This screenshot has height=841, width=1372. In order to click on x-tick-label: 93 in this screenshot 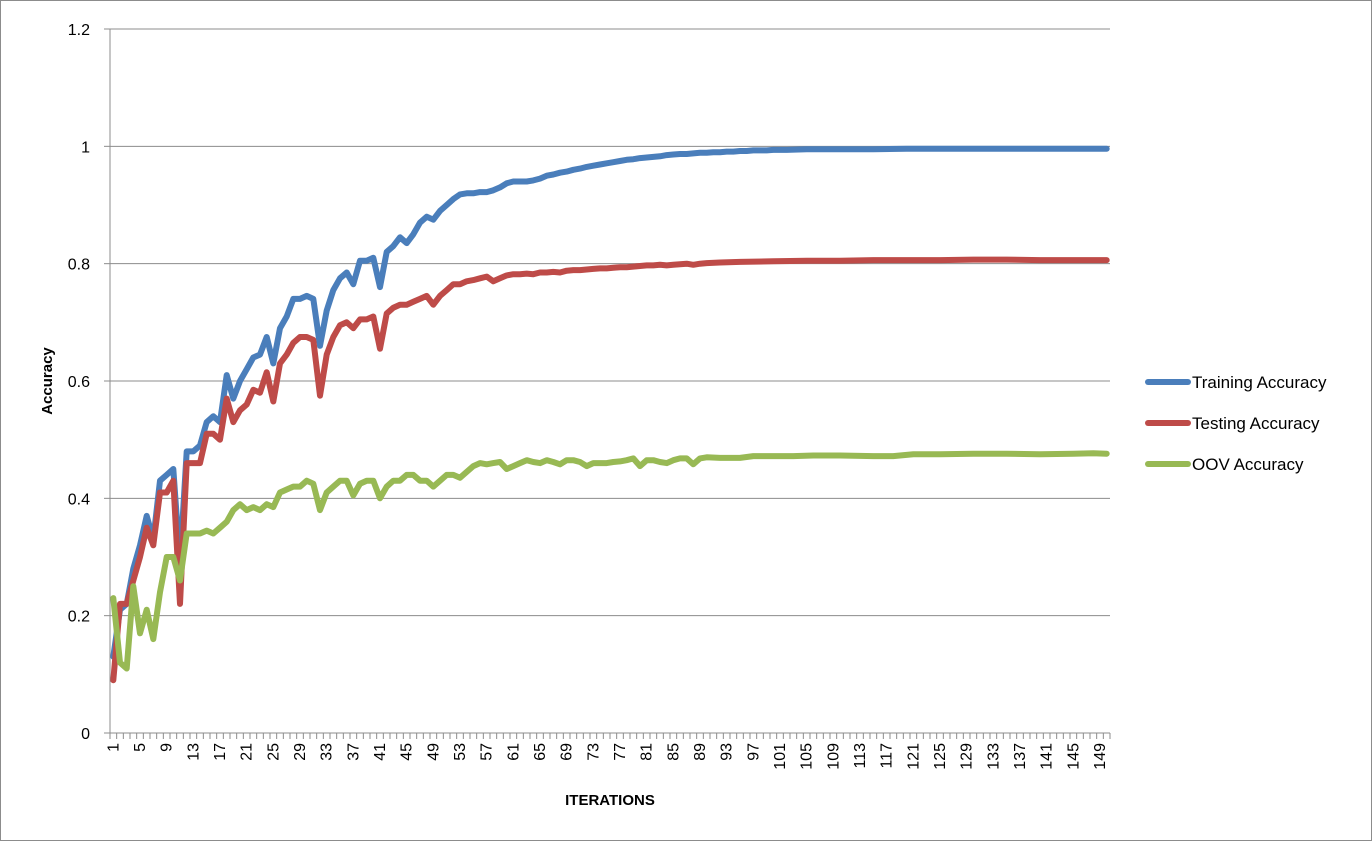, I will do `click(727, 752)`.